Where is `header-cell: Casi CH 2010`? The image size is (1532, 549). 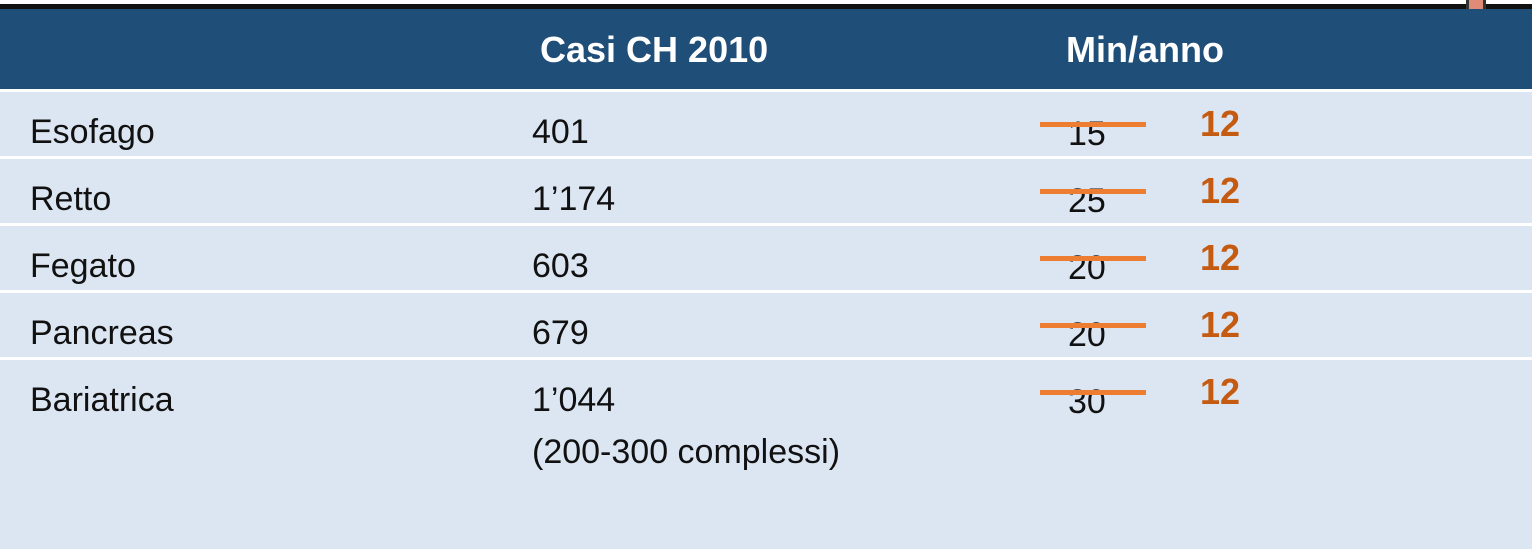 header-cell: Casi CH 2010 is located at coordinates (654, 49).